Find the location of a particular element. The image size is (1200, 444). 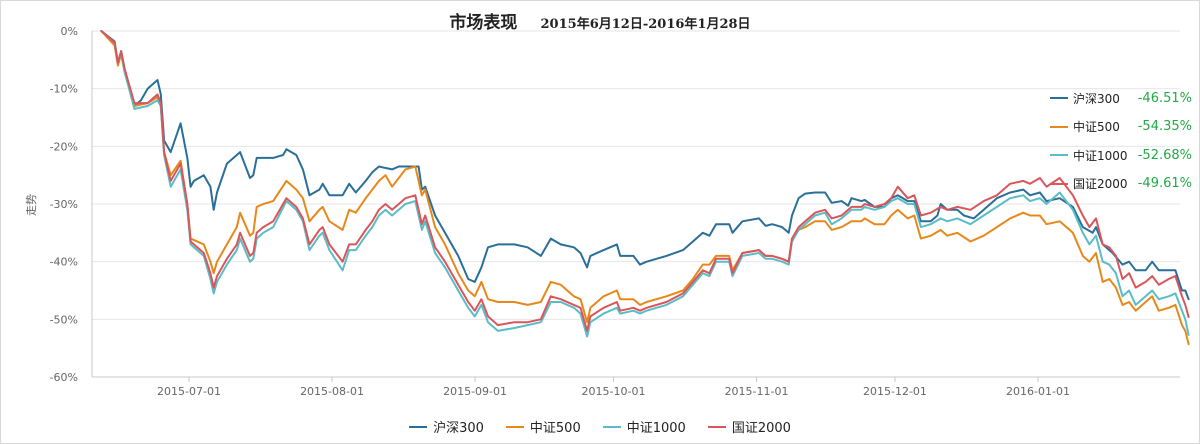

series-name: 中证500 is located at coordinates (1096, 127).